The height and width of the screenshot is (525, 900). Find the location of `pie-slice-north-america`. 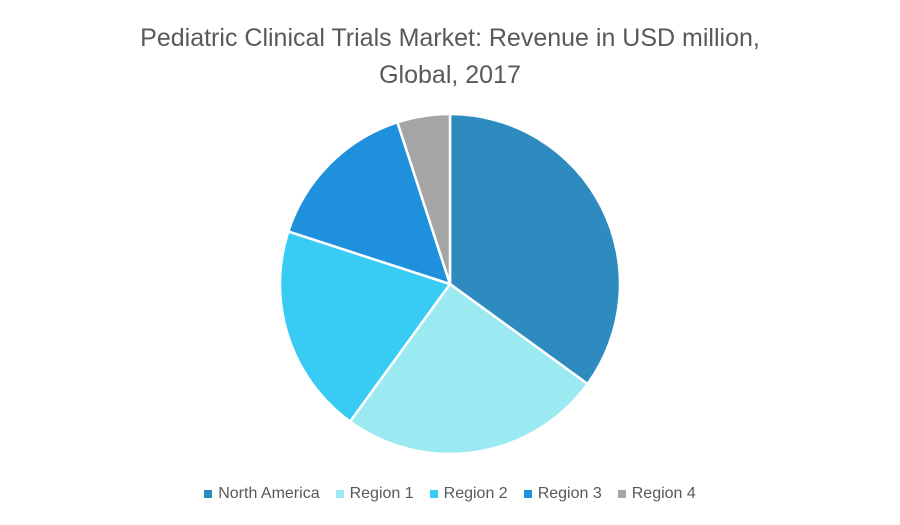

pie-slice-north-america is located at coordinates (535, 249).